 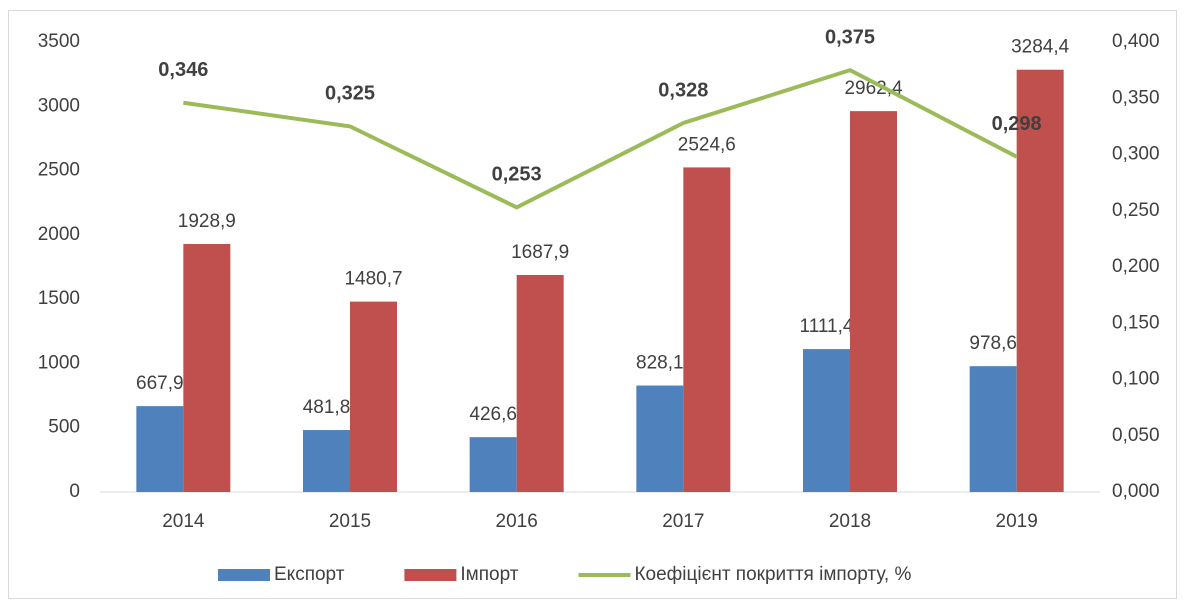 I want to click on bar-value-label: 1687,9, so click(x=540, y=252).